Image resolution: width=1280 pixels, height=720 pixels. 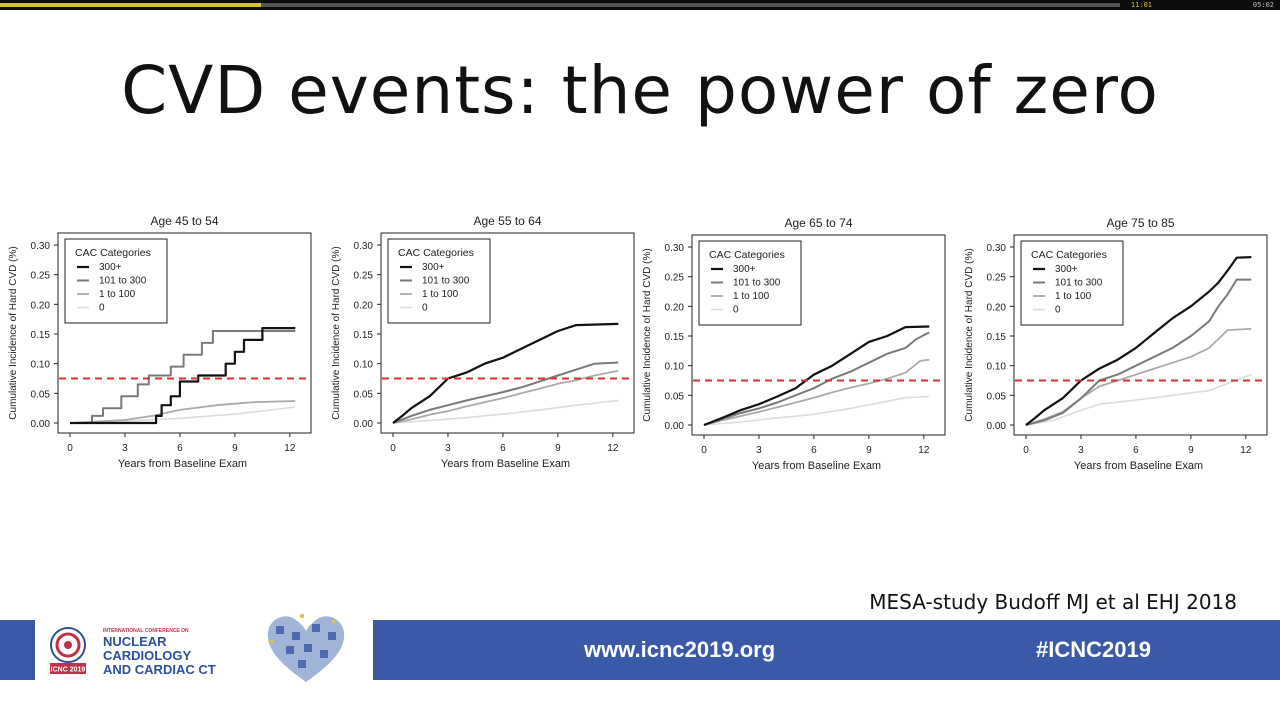 What do you see at coordinates (130, 5) in the screenshot?
I see `progress-fill` at bounding box center [130, 5].